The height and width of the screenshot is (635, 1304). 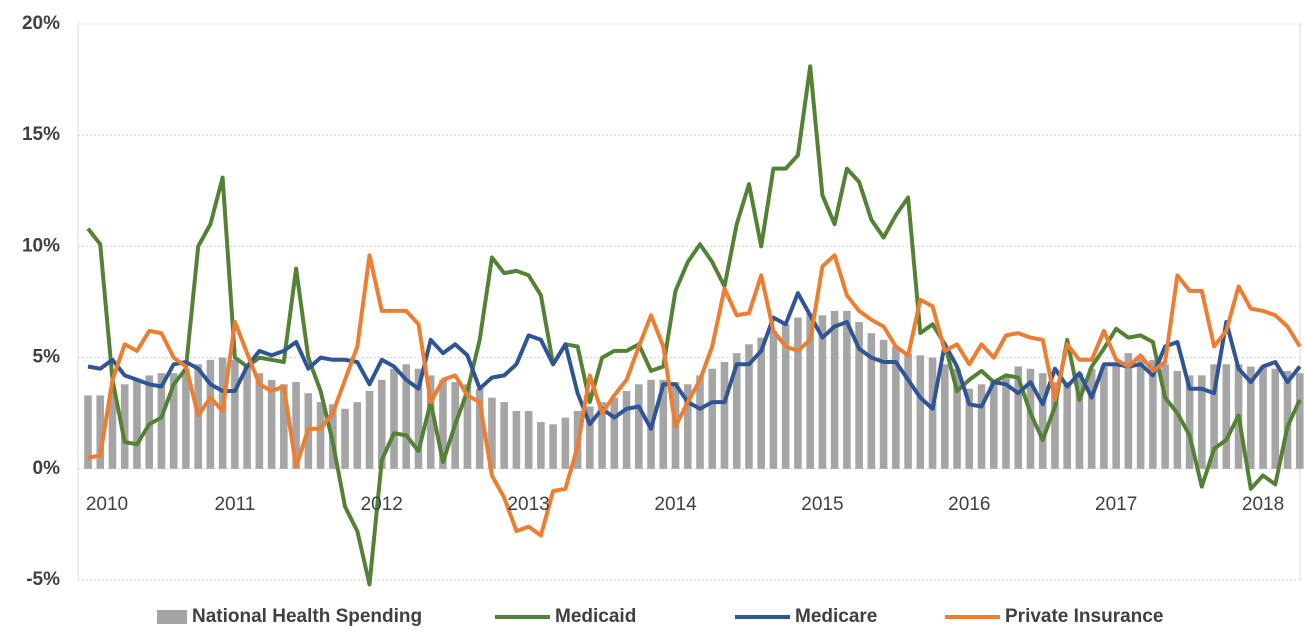 I want to click on y-tick-label: 20%, so click(x=41, y=23).